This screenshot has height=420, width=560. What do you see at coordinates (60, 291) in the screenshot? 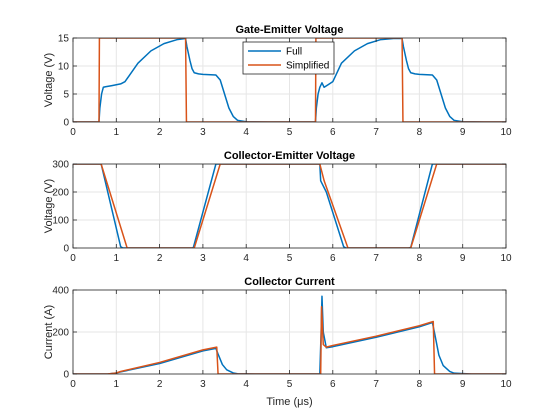
I see `y-tick-label: 400` at bounding box center [60, 291].